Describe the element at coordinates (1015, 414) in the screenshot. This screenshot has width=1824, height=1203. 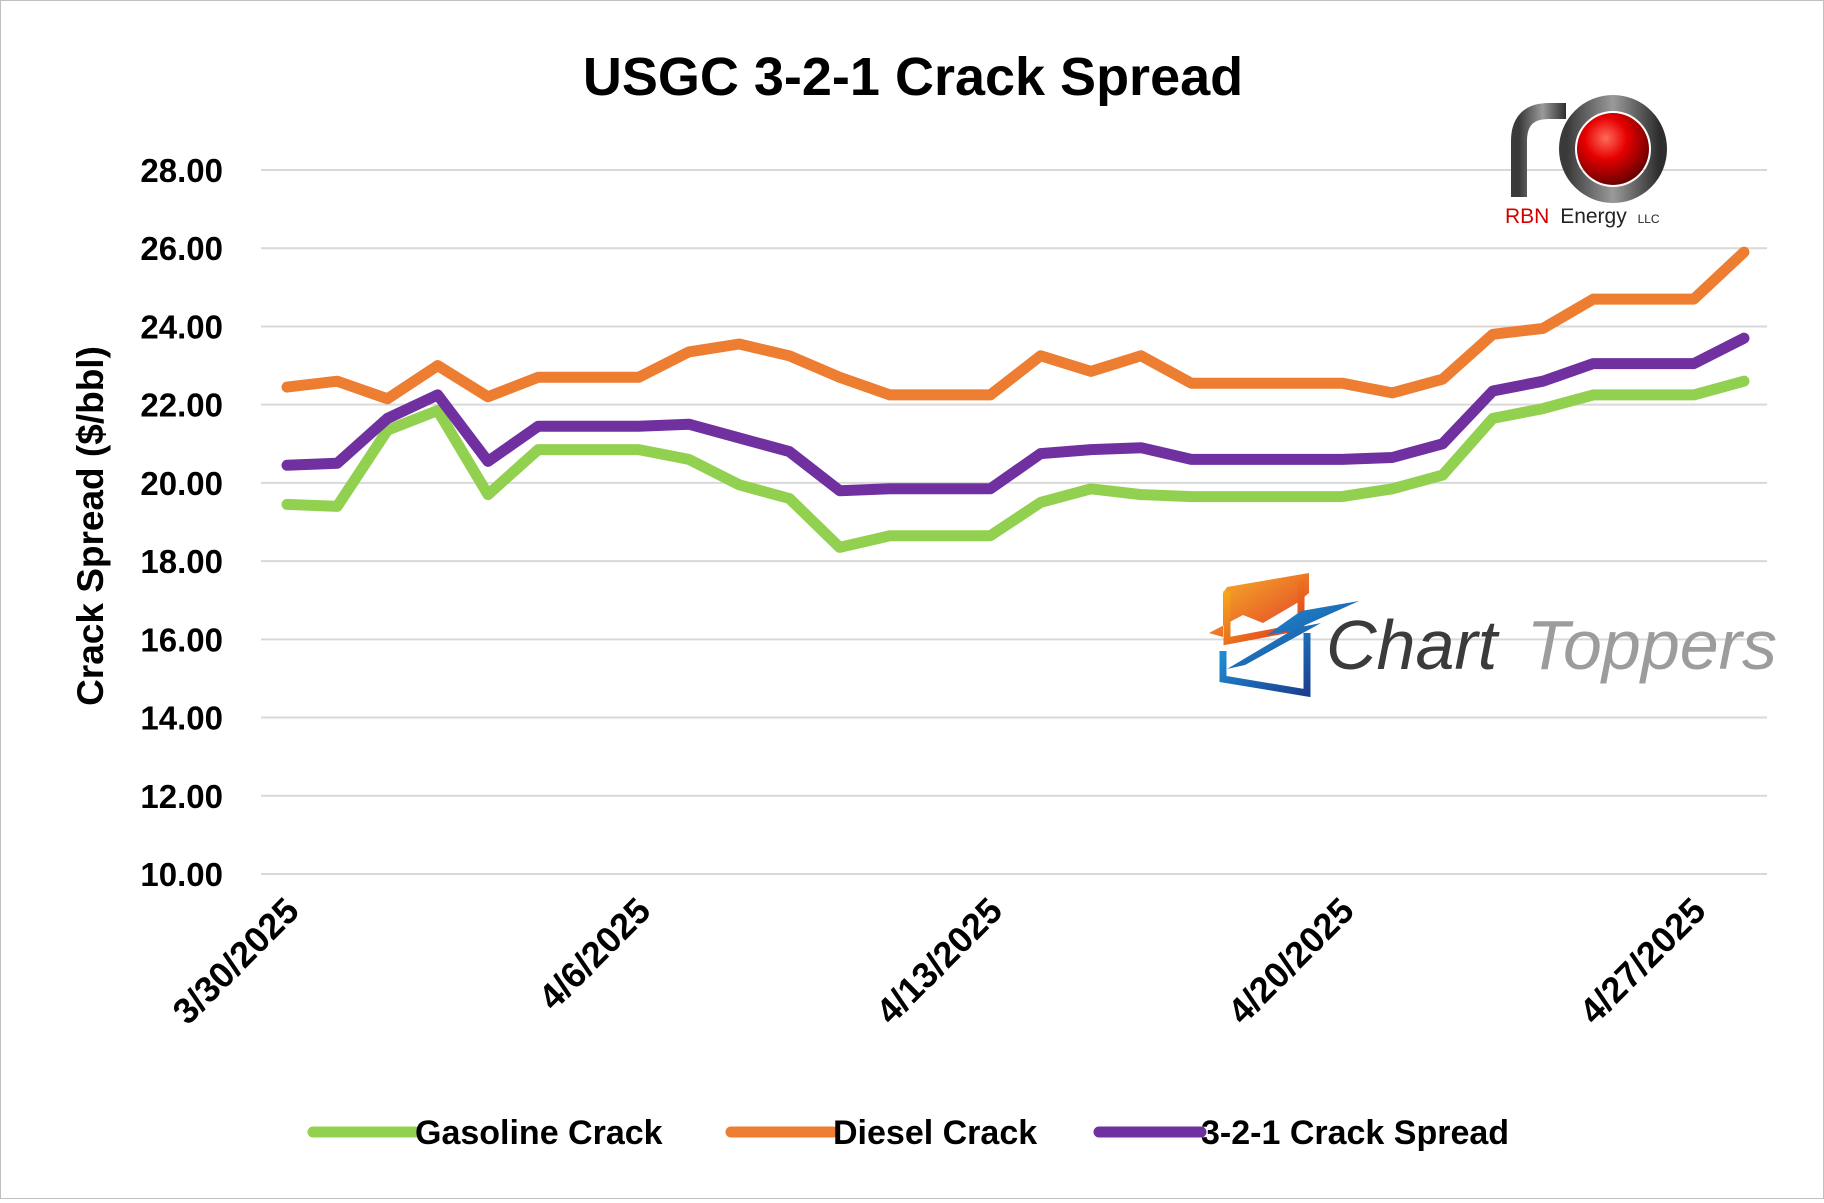
I see `series-line-3-2-1-crack-spread` at that location.